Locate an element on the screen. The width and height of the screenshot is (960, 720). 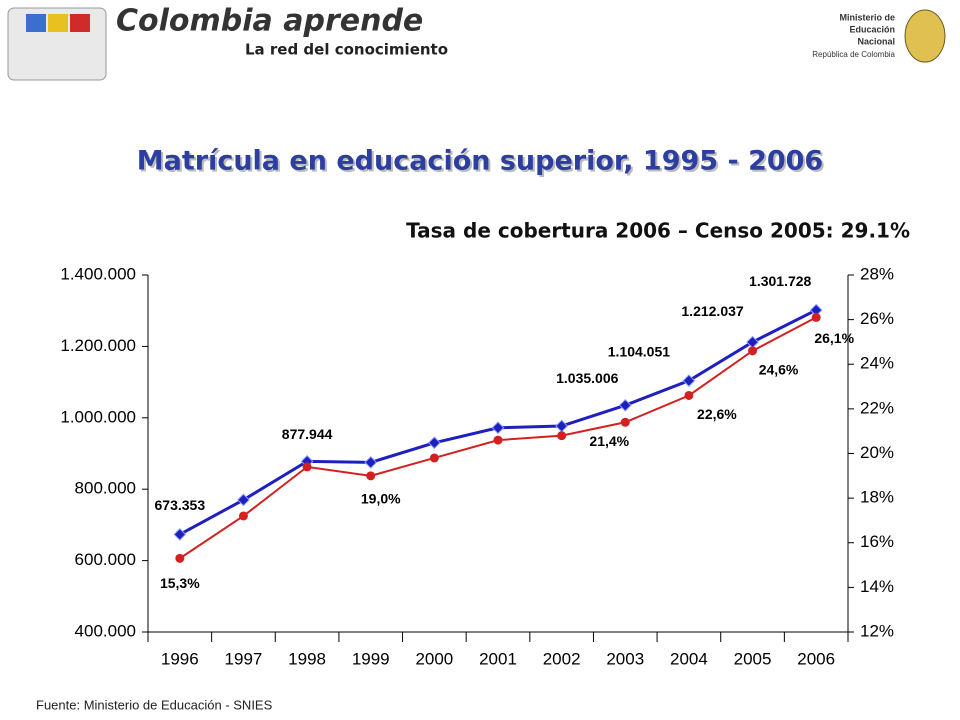
y2-tick-label: 12% is located at coordinates (877, 630).